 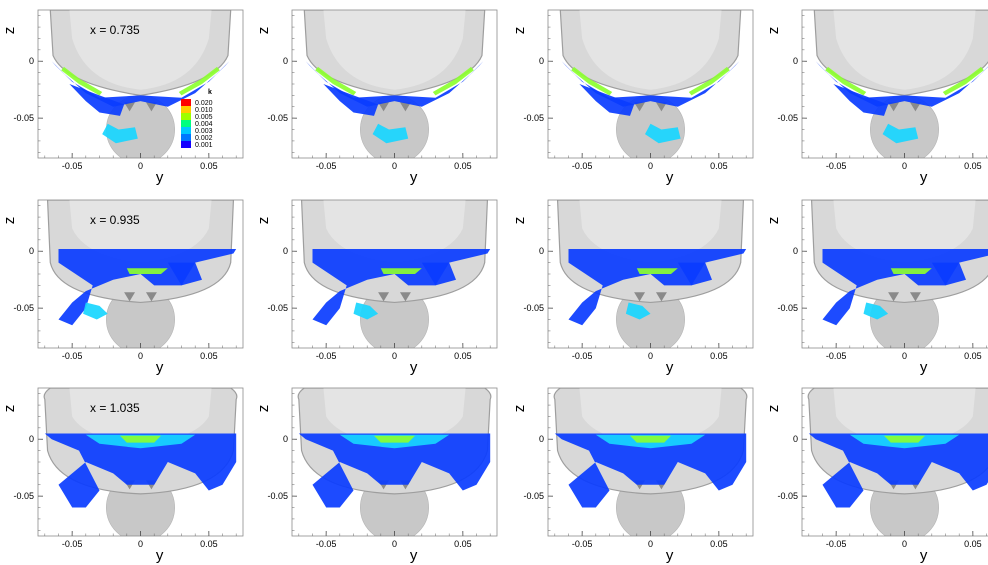 I want to click on legend-level-label: 0.010, so click(x=204, y=110).